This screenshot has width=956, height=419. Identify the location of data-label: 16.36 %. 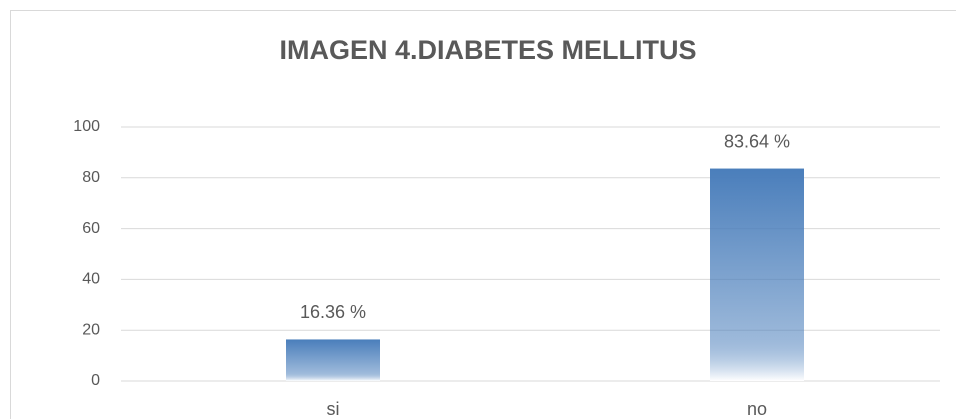
(333, 312).